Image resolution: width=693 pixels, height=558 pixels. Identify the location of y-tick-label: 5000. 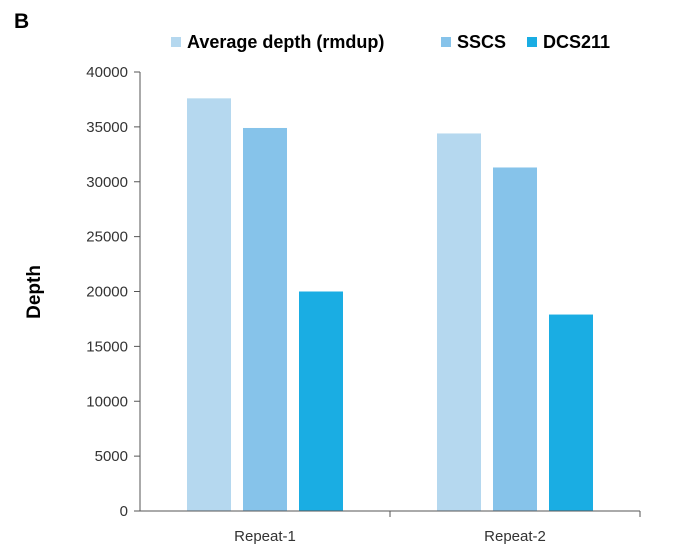
(111, 456).